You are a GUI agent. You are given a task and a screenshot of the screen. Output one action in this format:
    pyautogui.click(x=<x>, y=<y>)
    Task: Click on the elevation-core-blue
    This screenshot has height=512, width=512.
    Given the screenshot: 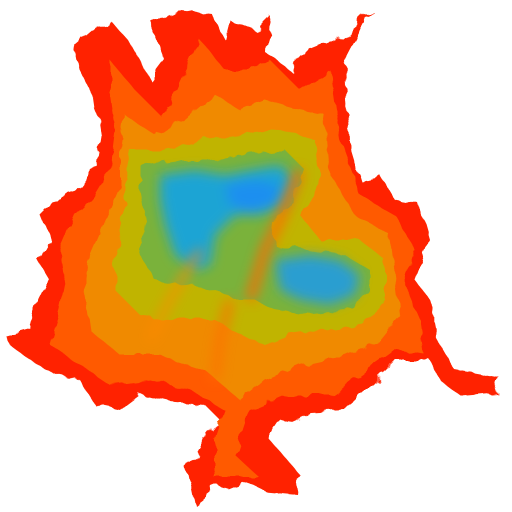 What is the action you would take?
    pyautogui.click(x=260, y=235)
    